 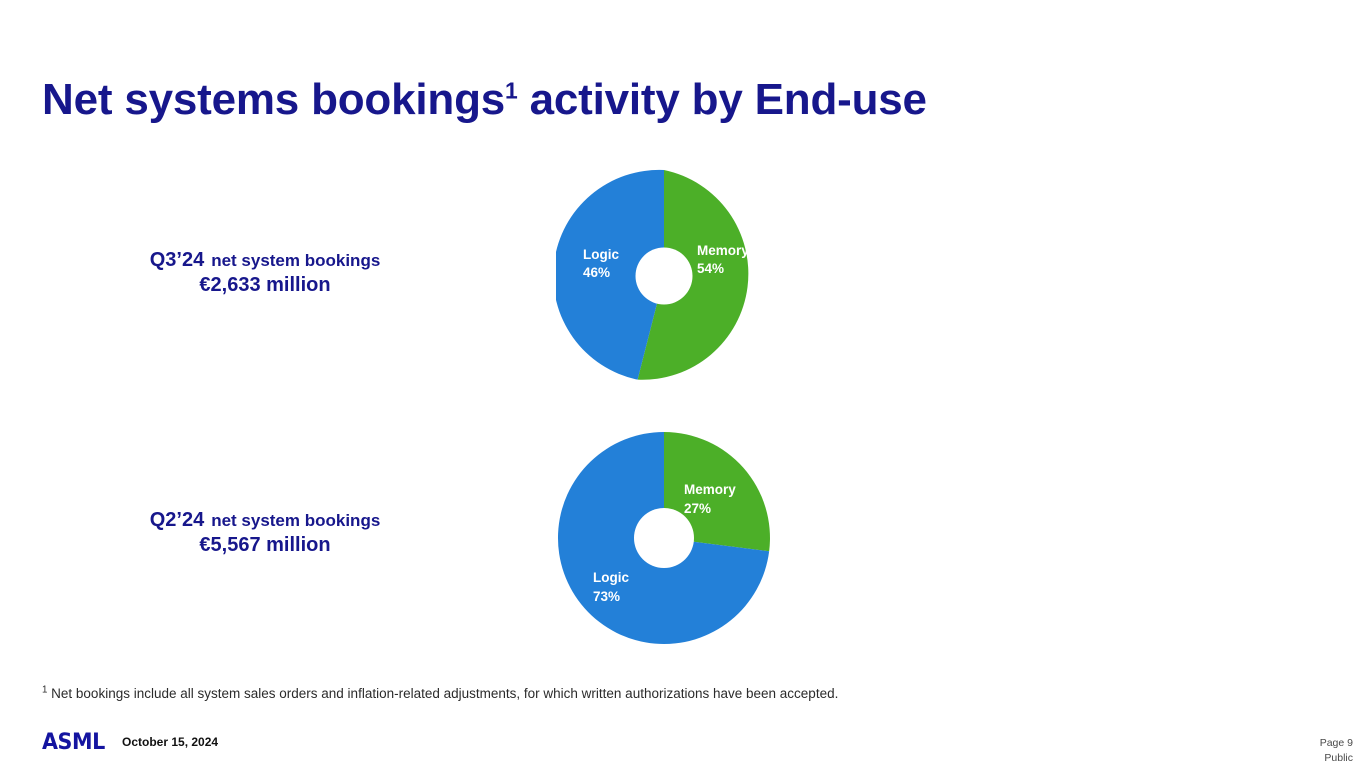 I want to click on page-title-main: Net systems bookings, so click(x=274, y=100).